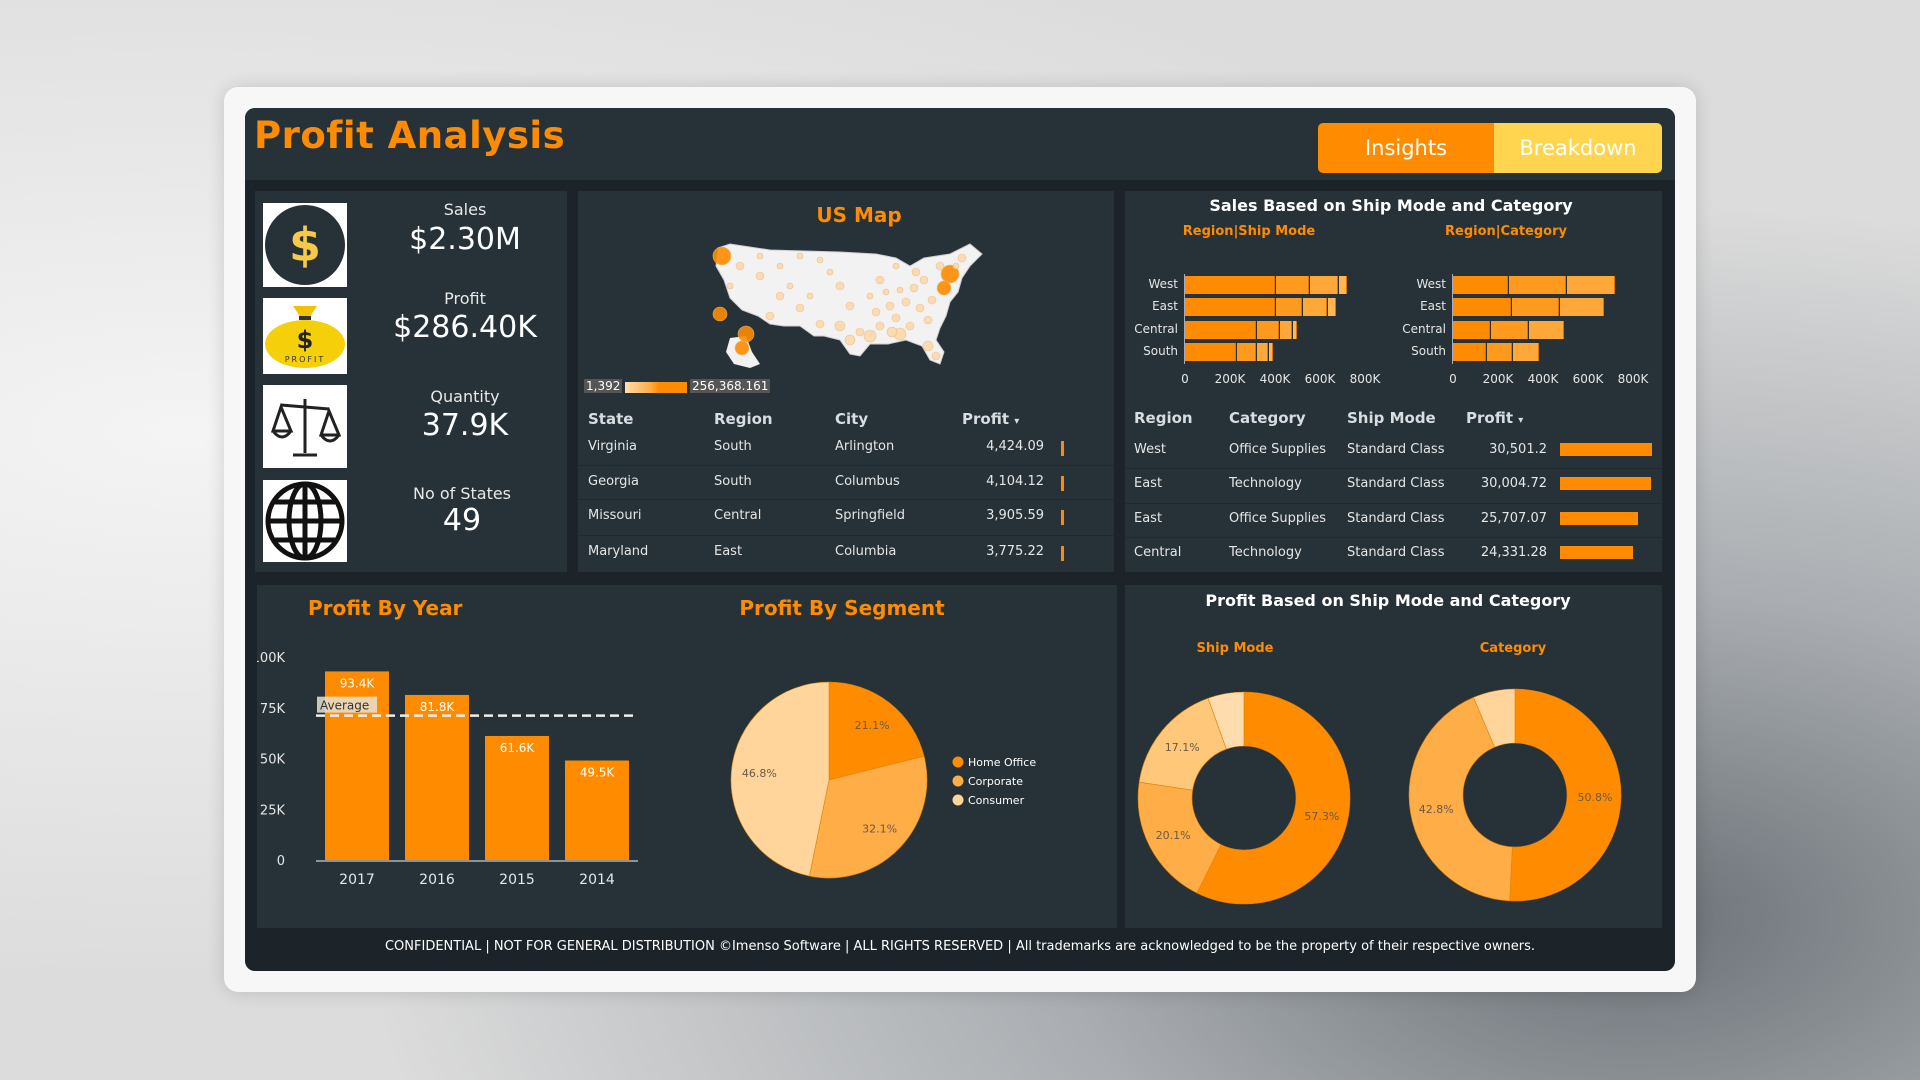 The image size is (1920, 1080). Describe the element at coordinates (273, 709) in the screenshot. I see `y-tick-label: 75K` at that location.